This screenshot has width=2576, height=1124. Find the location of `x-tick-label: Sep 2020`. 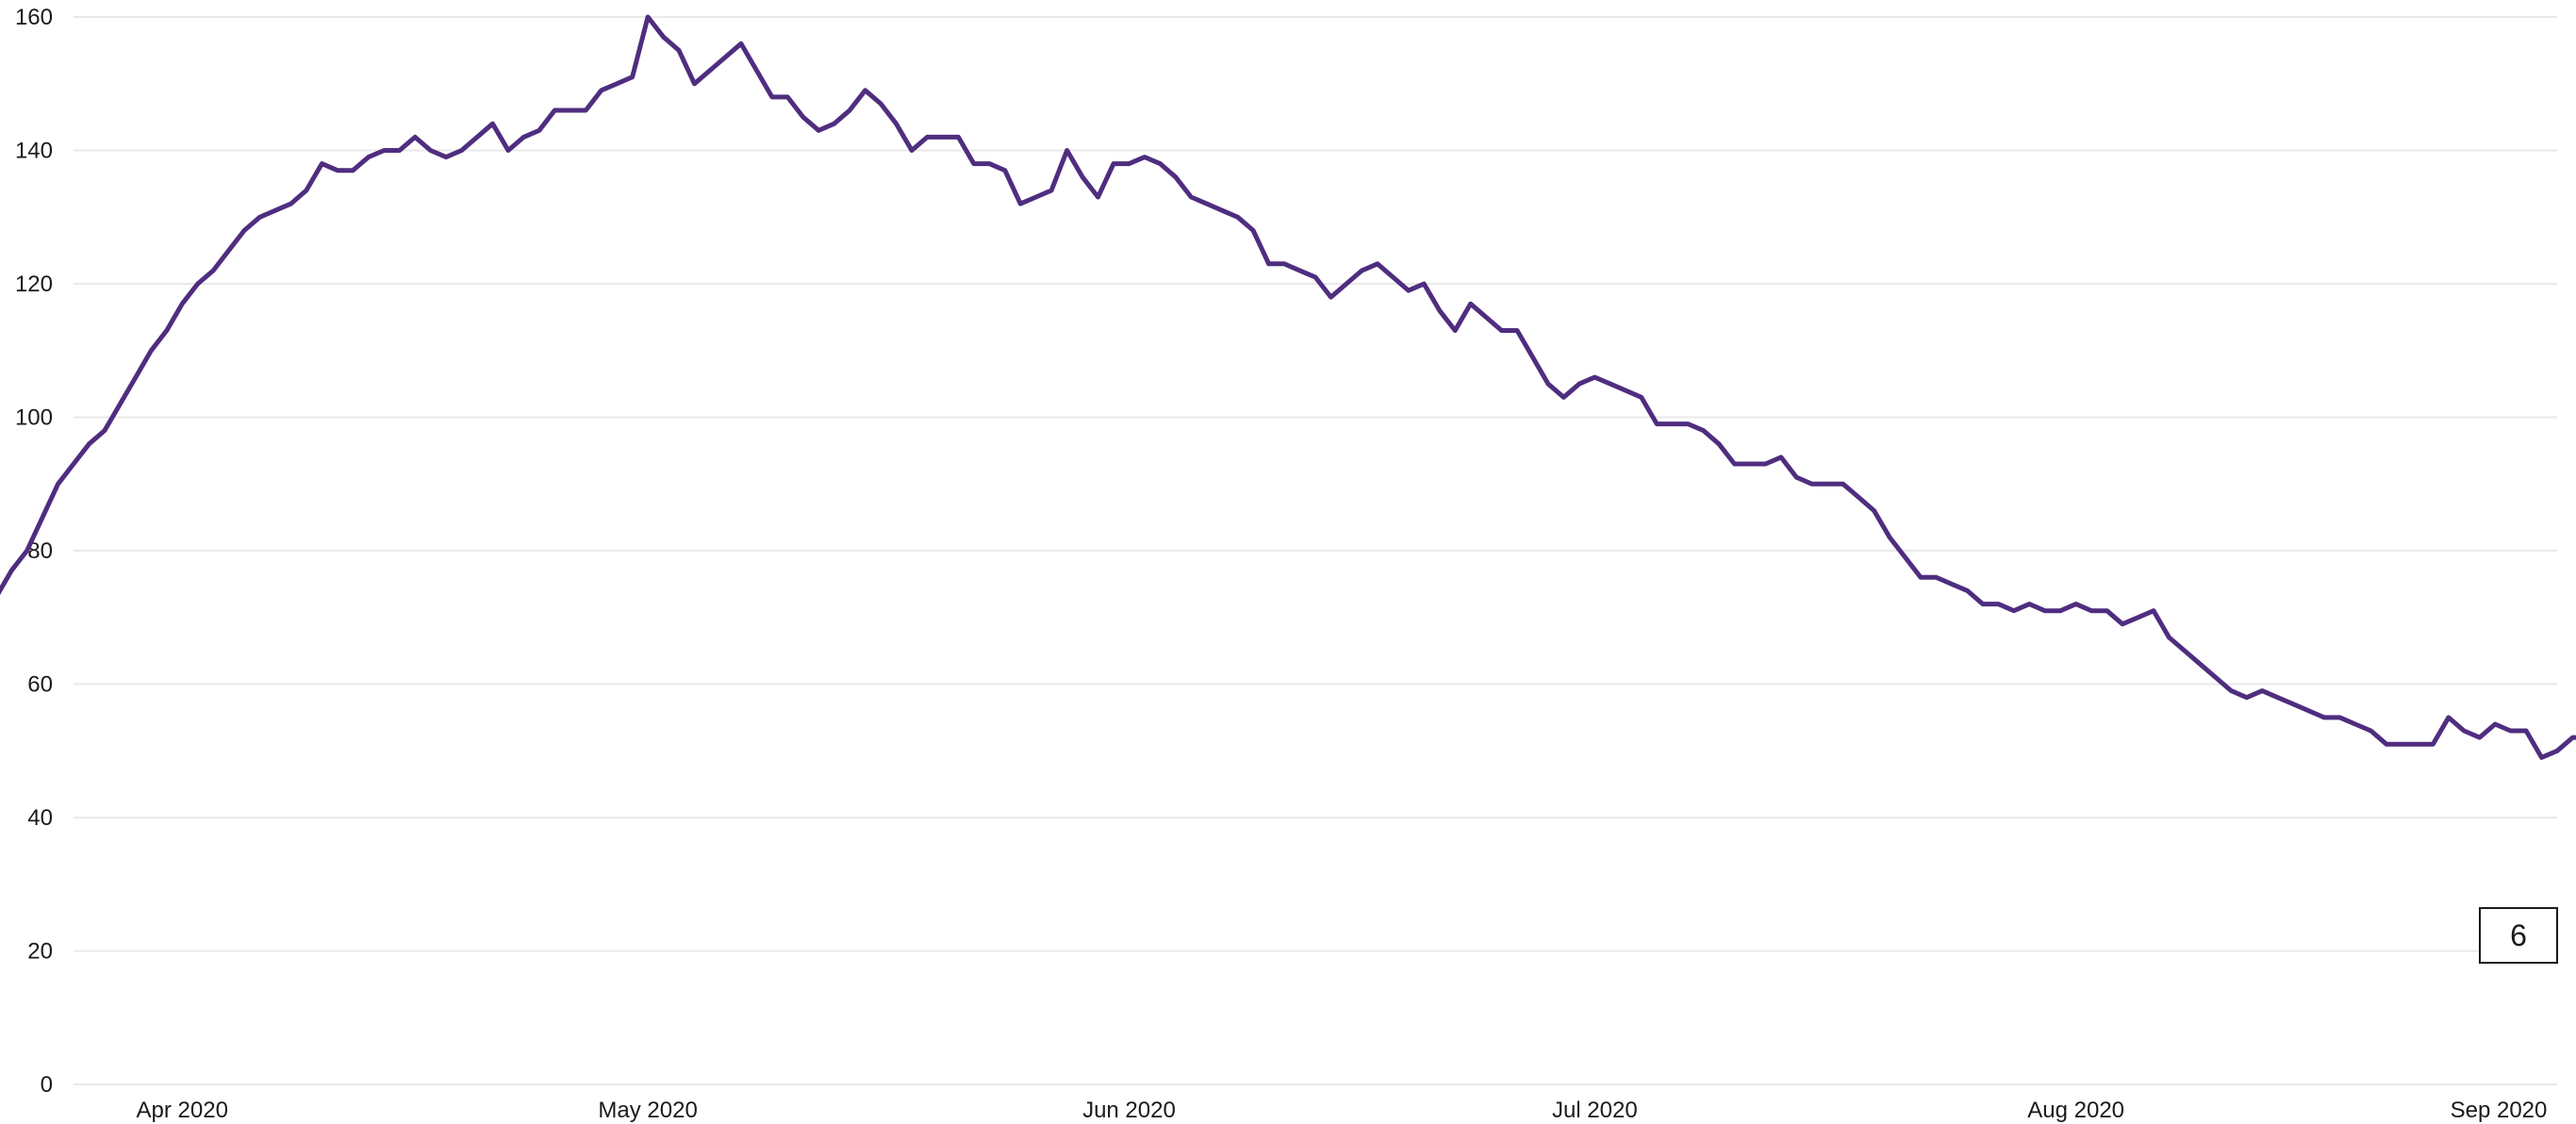

x-tick-label: Sep 2020 is located at coordinates (2499, 1110).